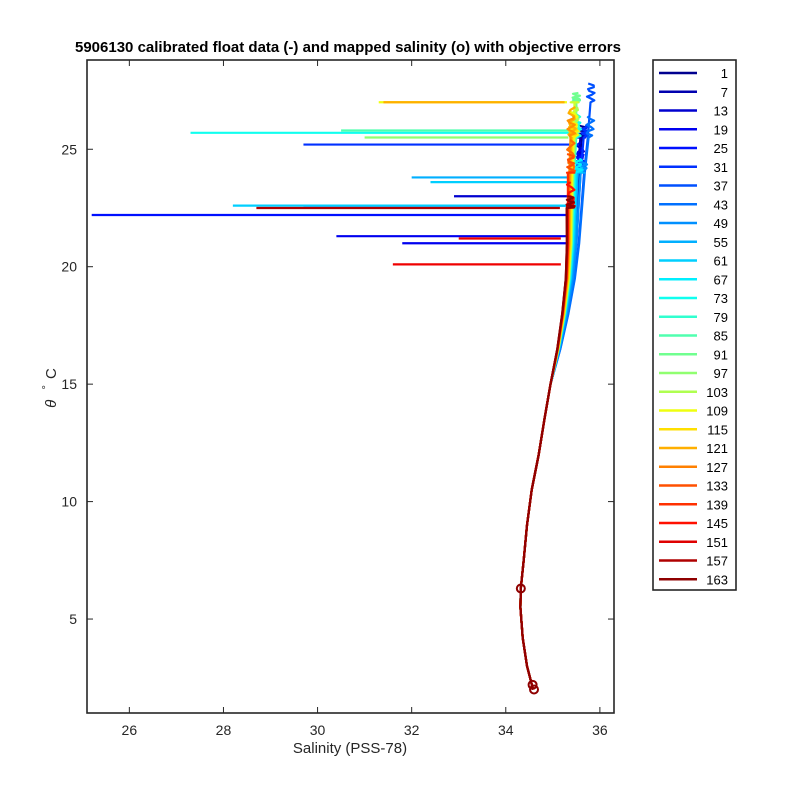  Describe the element at coordinates (73, 619) in the screenshot. I see `y-tick-label: 5` at that location.